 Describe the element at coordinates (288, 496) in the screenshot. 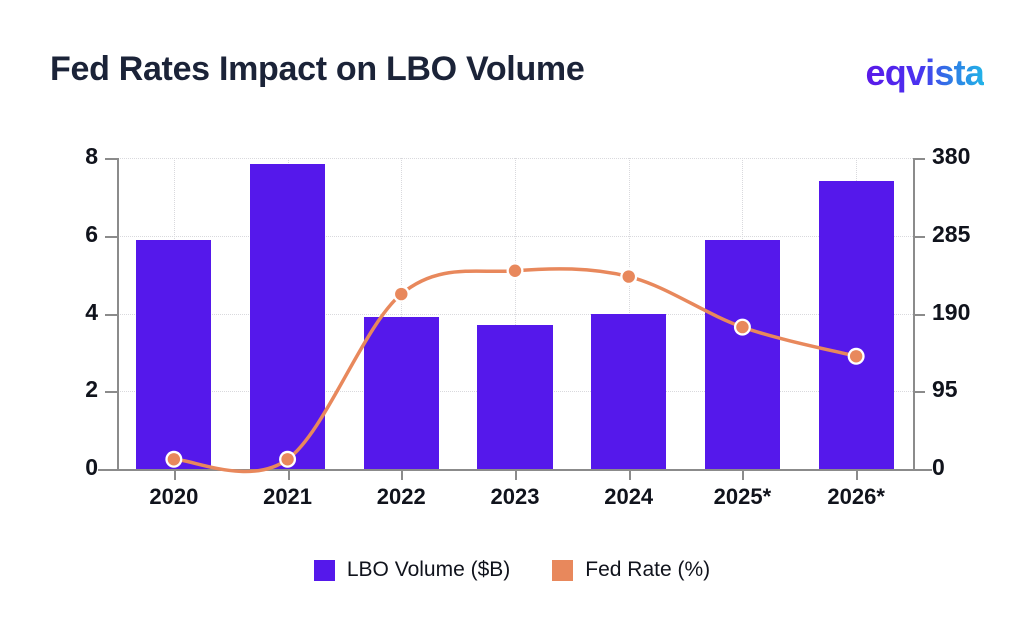

I see `x-axis-label: 2021` at that location.